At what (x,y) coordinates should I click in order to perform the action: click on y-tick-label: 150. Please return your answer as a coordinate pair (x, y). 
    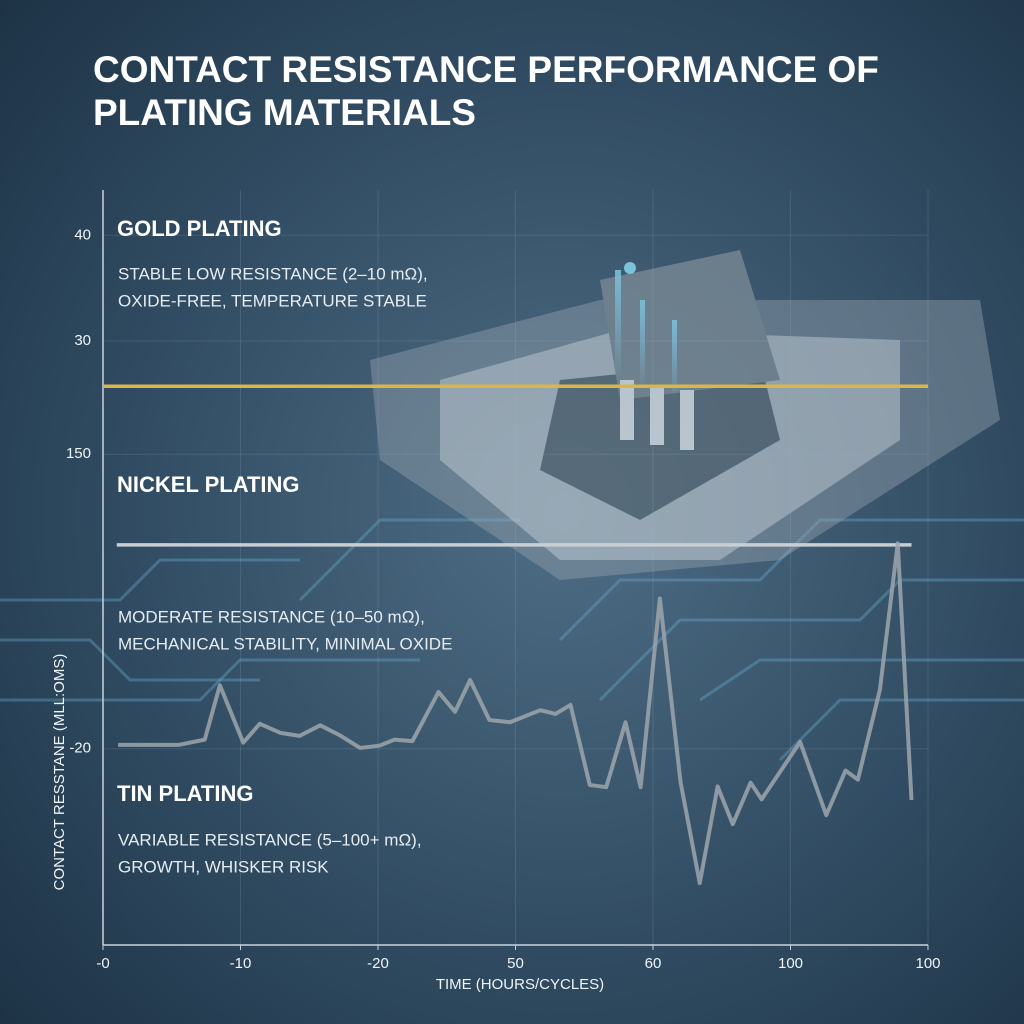
    Looking at the image, I should click on (78, 453).